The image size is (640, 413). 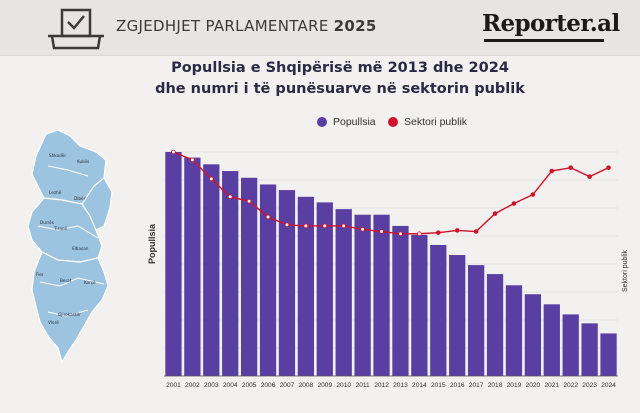 I want to click on x-tick-2018: 2018, so click(x=495, y=385).